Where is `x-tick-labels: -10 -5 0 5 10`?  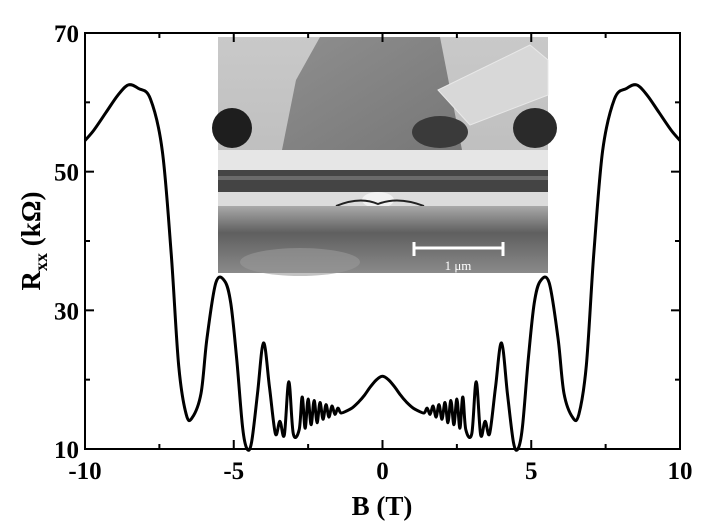 x-tick-labels: -10 -5 0 5 10 is located at coordinates (380, 471).